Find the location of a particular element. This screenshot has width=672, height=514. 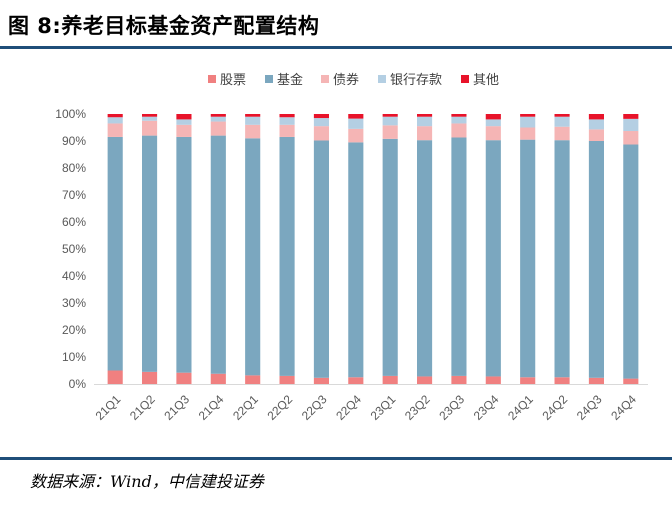

legend: 股票 基金 债券 银行存款 其他 is located at coordinates (353, 80).